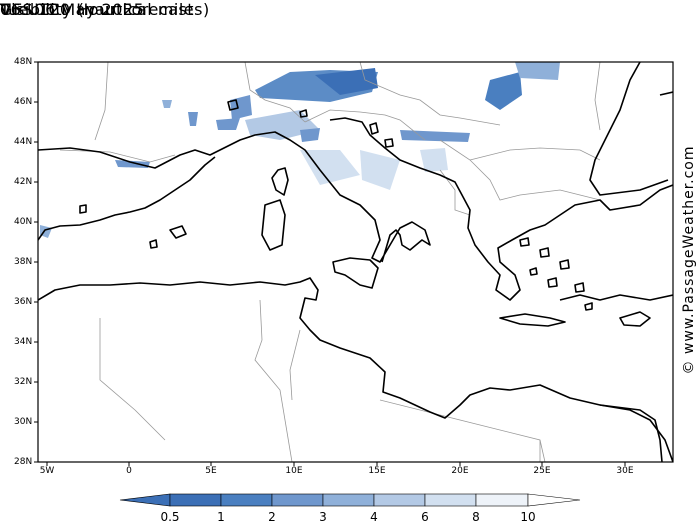 This screenshot has height=525, width=700. I want to click on colorbar-label: 3, so click(323, 517).